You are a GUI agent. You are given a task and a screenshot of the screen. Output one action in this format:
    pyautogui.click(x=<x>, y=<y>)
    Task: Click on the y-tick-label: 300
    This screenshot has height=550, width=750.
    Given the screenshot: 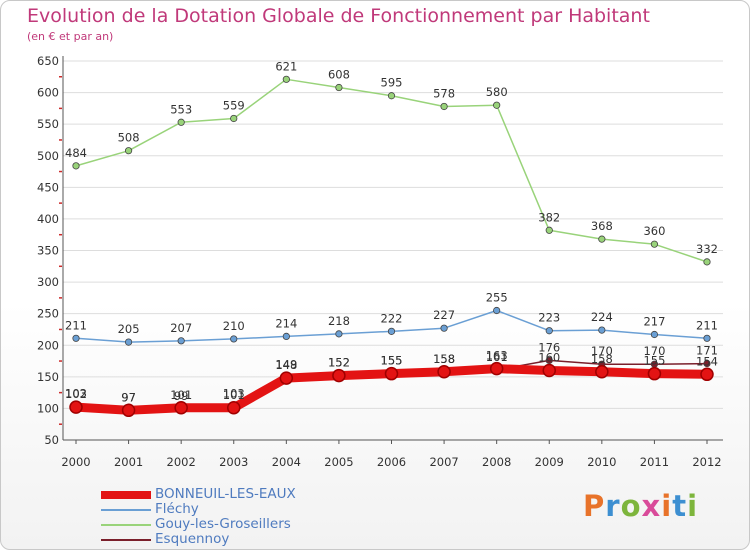 What is the action you would take?
    pyautogui.click(x=48, y=282)
    